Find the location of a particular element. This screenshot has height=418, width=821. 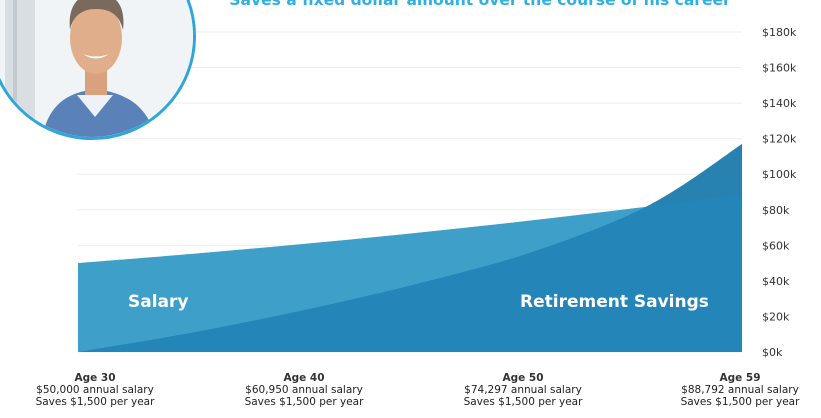

y-tick-label: $0k is located at coordinates (772, 352).